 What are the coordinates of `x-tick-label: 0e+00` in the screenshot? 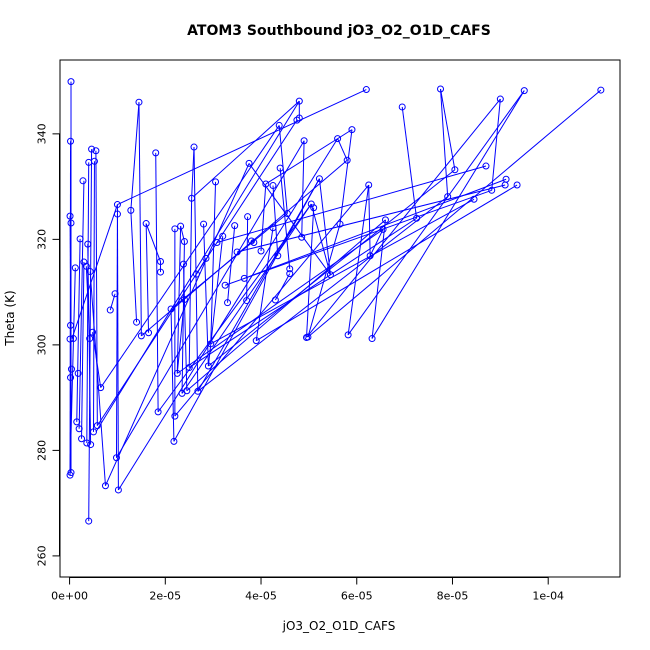 It's located at (69, 596).